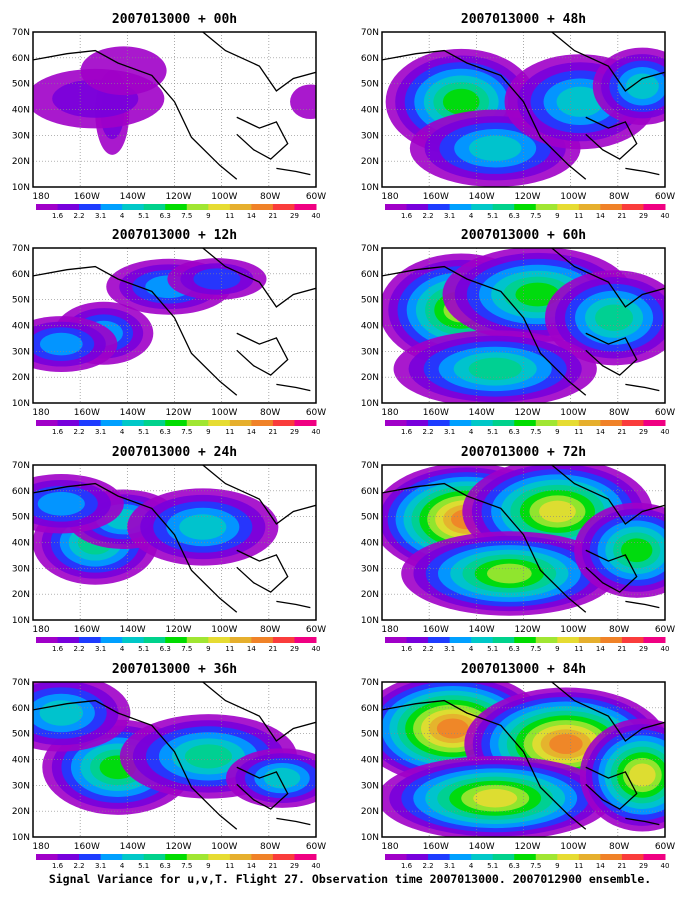  What do you see at coordinates (370, 569) in the screenshot?
I see `lat-tick-label: 30N` at bounding box center [370, 569].